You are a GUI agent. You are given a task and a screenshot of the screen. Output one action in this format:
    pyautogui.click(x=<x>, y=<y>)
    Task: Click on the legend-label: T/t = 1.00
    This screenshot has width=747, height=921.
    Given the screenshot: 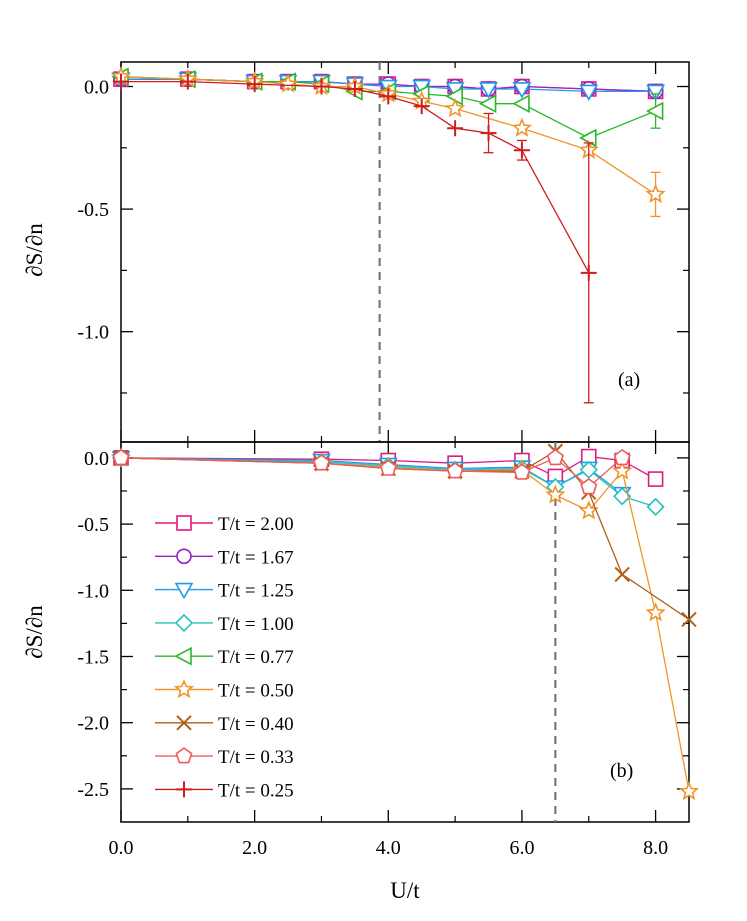 What is the action you would take?
    pyautogui.click(x=256, y=624)
    